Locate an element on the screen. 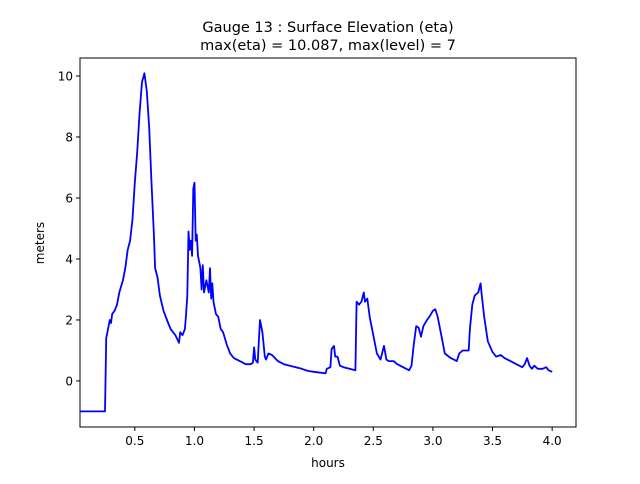 Image resolution: width=640 pixels, height=484 pixels. x-tick-label: 2.5 is located at coordinates (373, 441).